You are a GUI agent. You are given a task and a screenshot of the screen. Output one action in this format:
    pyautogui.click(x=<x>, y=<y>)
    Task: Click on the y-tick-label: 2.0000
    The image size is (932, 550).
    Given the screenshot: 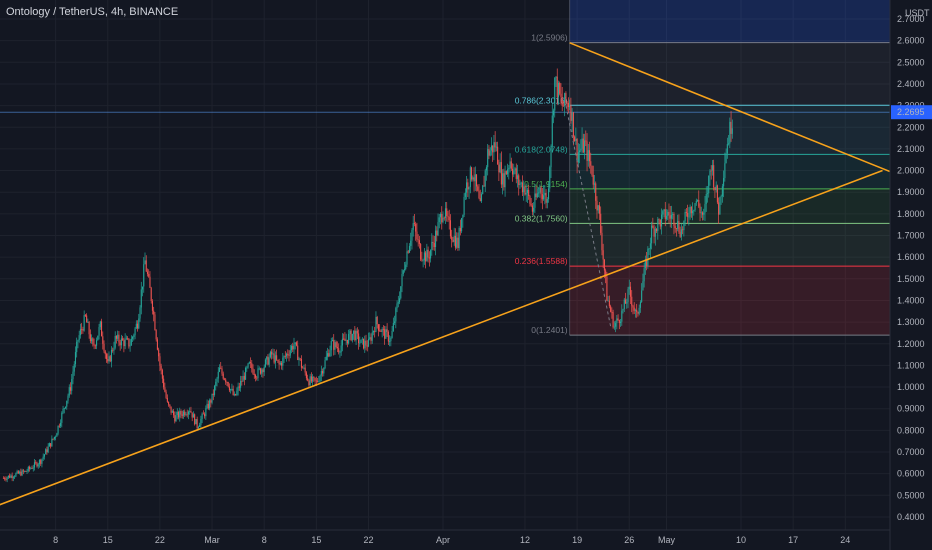 What is the action you would take?
    pyautogui.click(x=911, y=171)
    